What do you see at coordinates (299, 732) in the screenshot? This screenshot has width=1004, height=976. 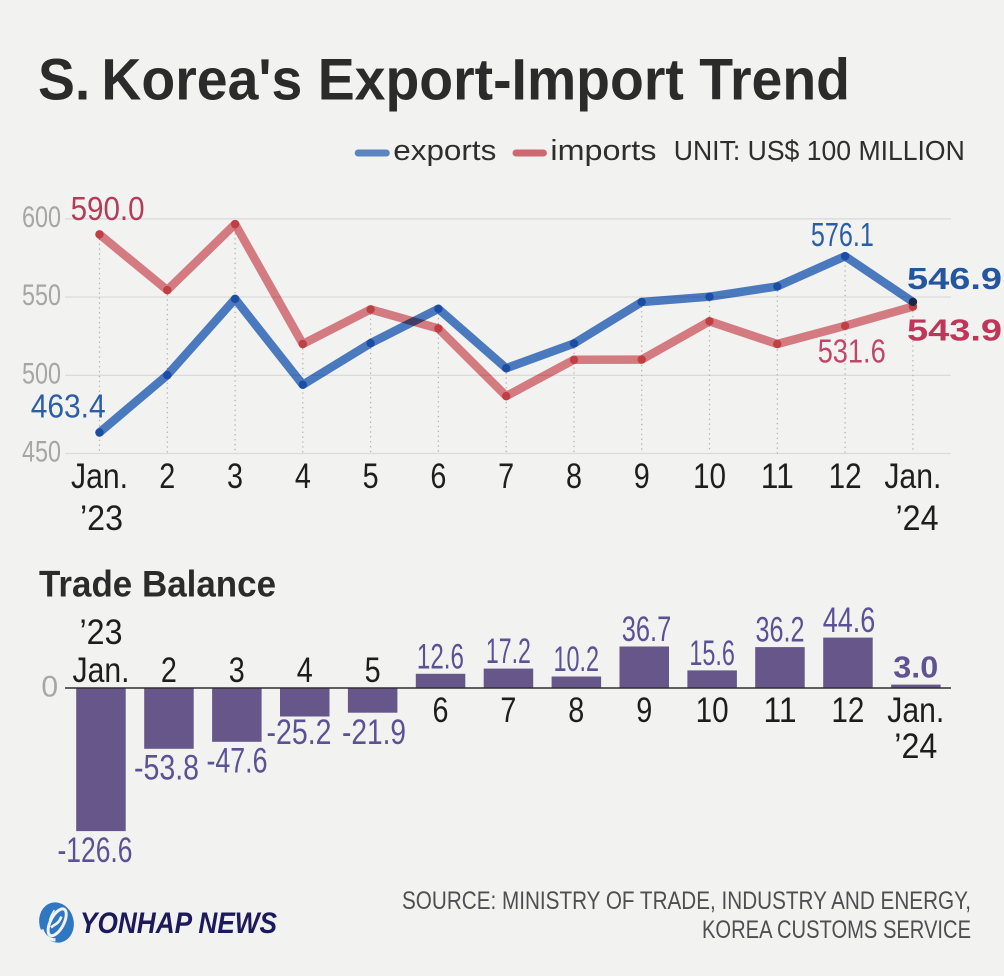 I see `svg-text: -25.2` at bounding box center [299, 732].